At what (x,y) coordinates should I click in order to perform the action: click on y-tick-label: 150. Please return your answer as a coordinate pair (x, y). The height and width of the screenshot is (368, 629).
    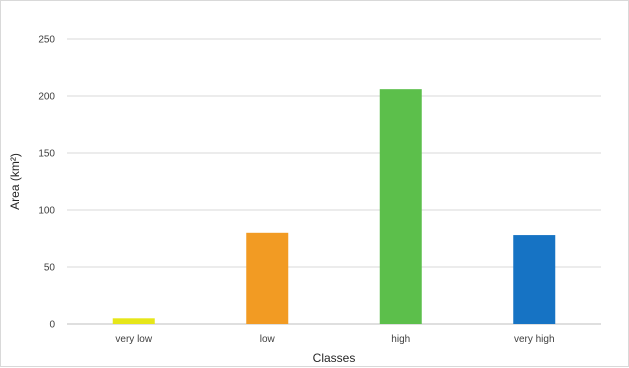
    Looking at the image, I should click on (46, 154).